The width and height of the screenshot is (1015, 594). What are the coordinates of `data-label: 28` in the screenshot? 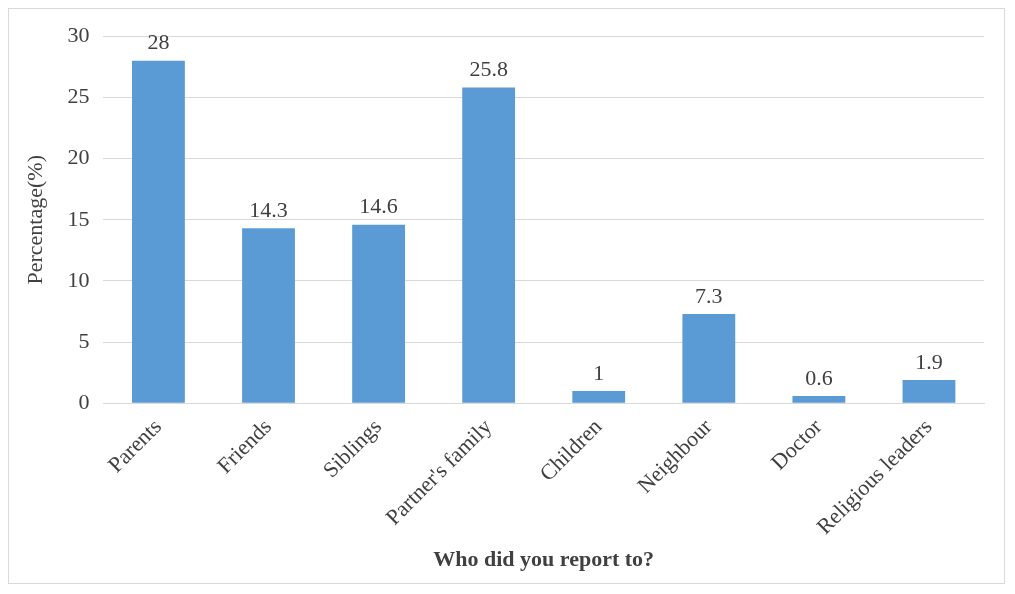 It's located at (158, 42).